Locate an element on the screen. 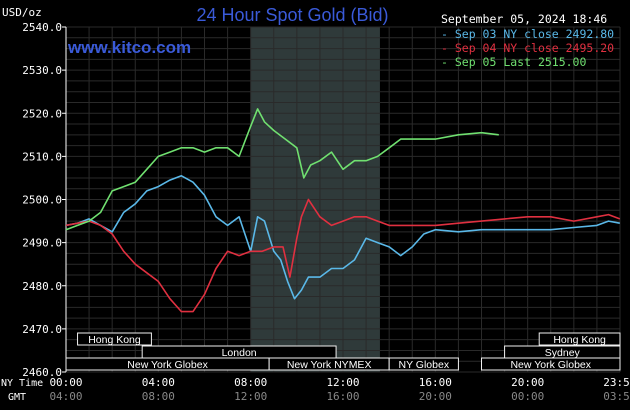  y-tick-label: 2480.0 is located at coordinates (42, 286).